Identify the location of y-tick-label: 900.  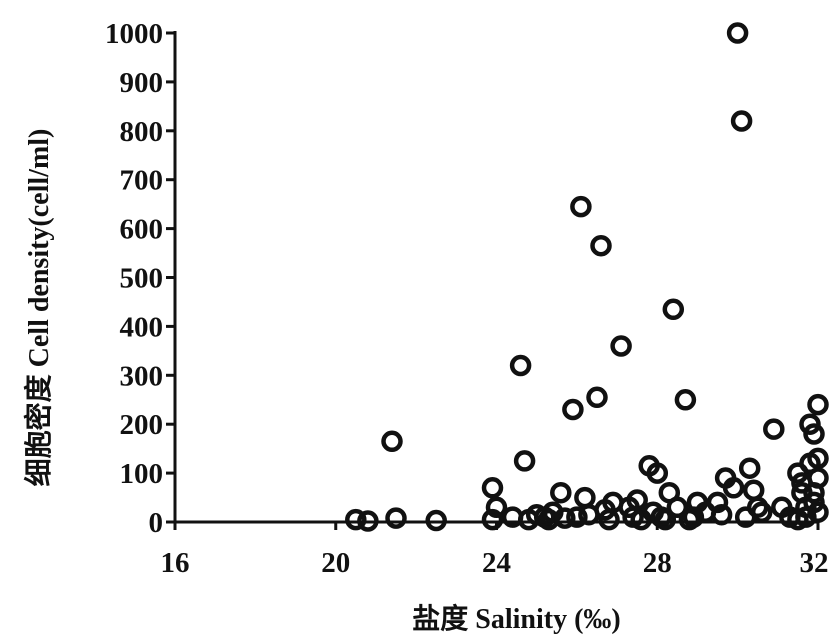
(142, 83).